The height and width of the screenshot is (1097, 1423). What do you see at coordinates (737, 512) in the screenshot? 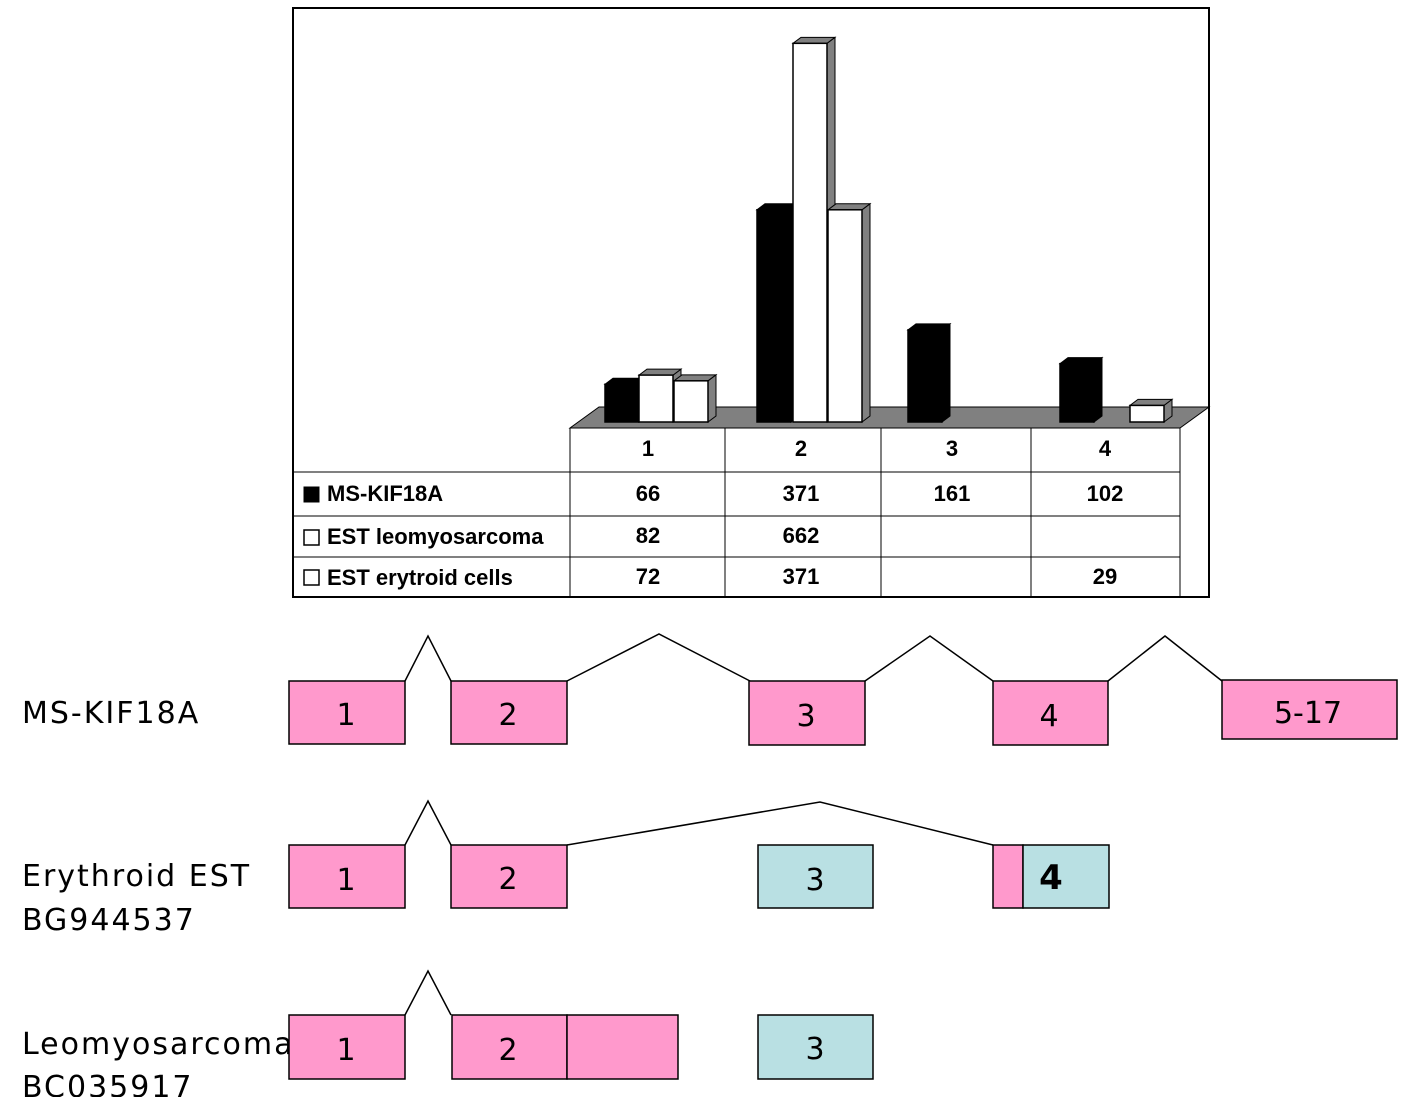
I see `data-table-grid` at bounding box center [737, 512].